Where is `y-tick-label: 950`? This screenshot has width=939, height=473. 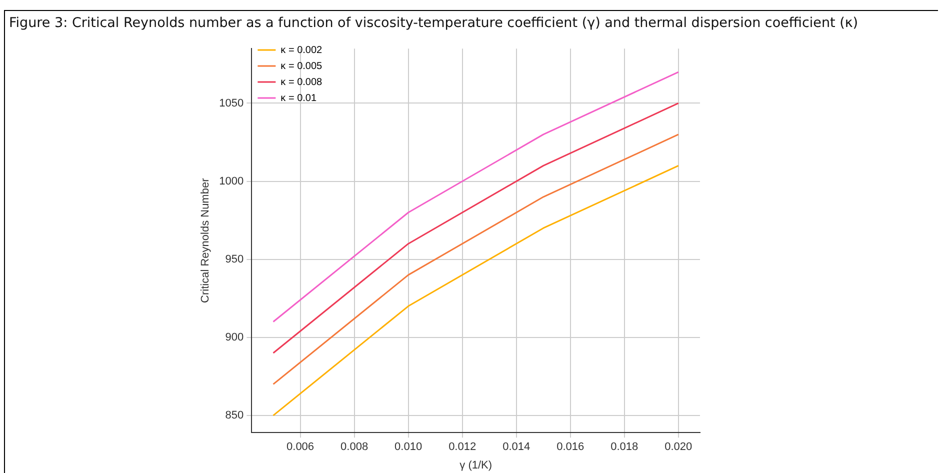 y-tick-label: 950 is located at coordinates (234, 259).